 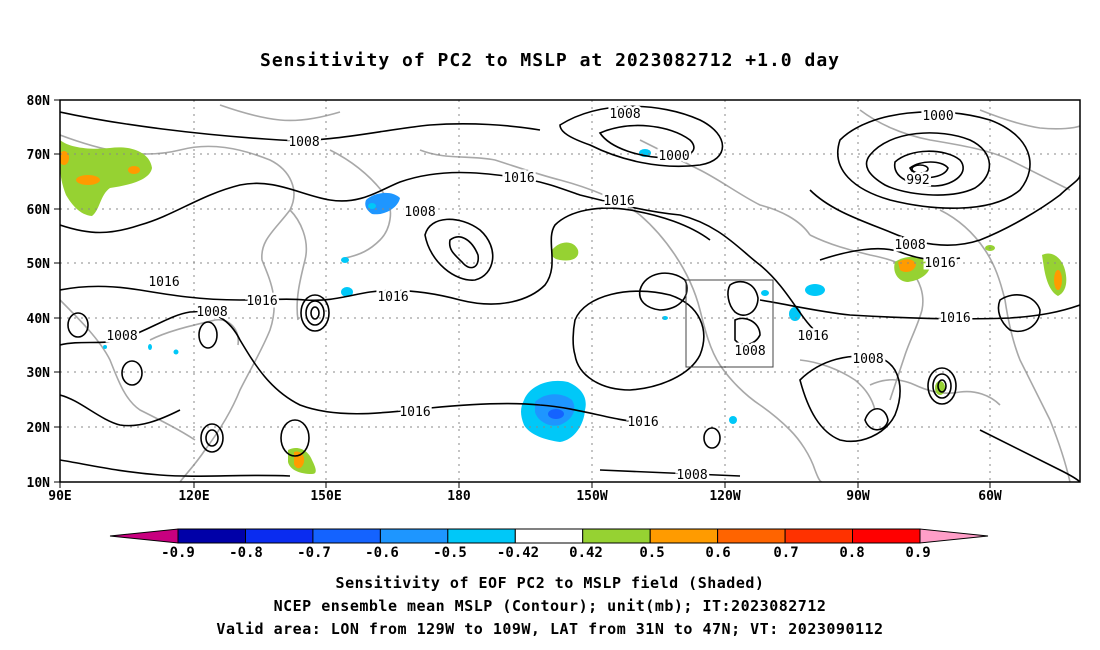 I want to click on colorbar-label: 0.9, so click(x=917, y=553).